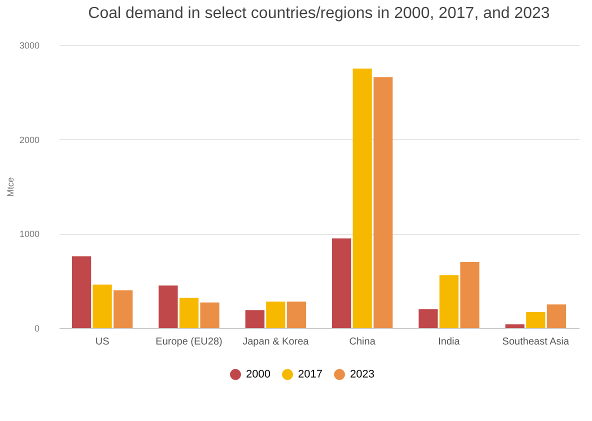 This screenshot has height=421, width=592. I want to click on x-tick-label: Japan & Korea, so click(276, 342).